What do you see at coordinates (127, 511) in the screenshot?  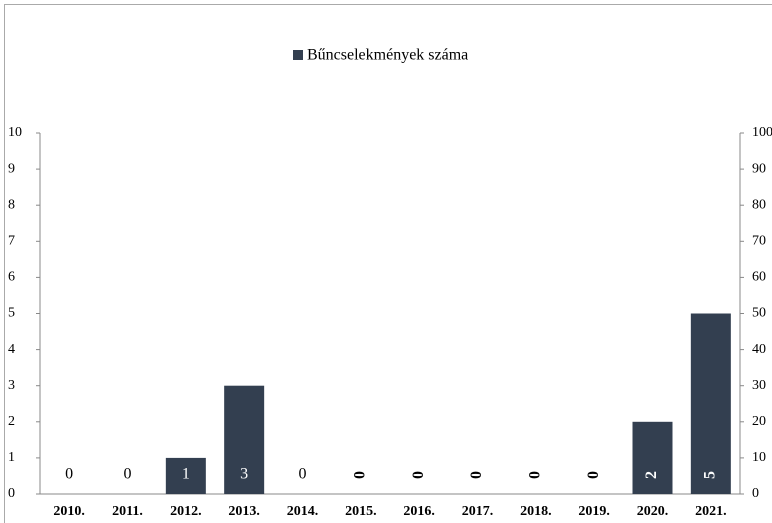 I see `x-tick-label: 2011.` at bounding box center [127, 511].